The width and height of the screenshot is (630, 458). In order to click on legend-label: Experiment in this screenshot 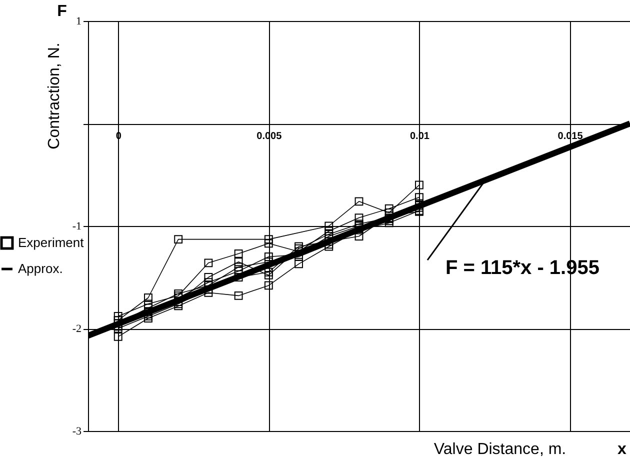, I will do `click(51, 242)`.